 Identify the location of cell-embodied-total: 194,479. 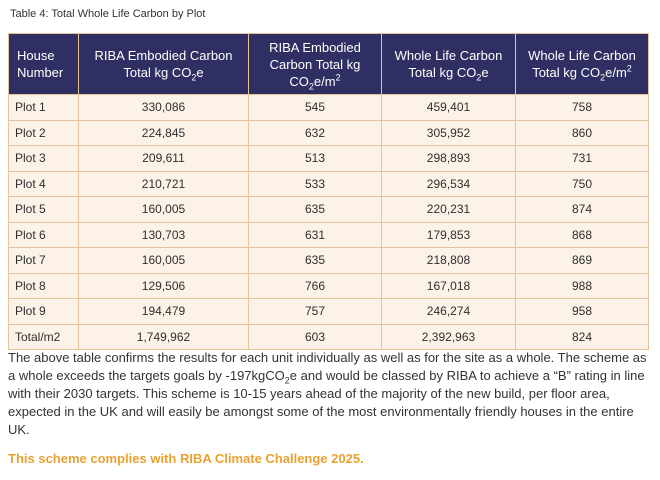
(163, 311).